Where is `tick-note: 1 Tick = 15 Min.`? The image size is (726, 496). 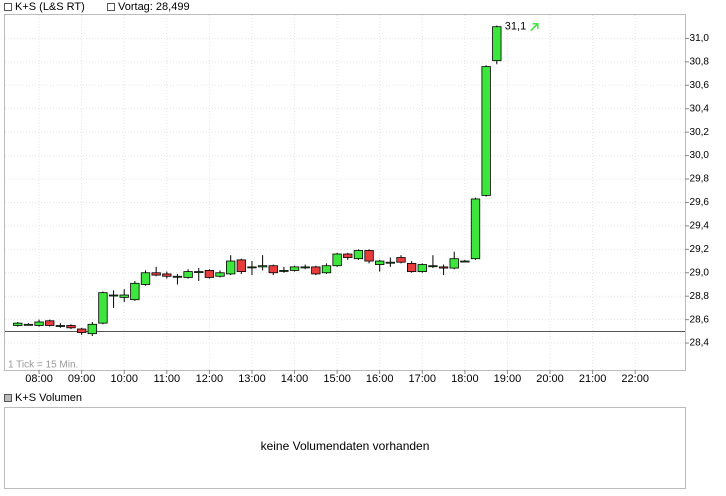 tick-note: 1 Tick = 15 Min. is located at coordinates (43, 365).